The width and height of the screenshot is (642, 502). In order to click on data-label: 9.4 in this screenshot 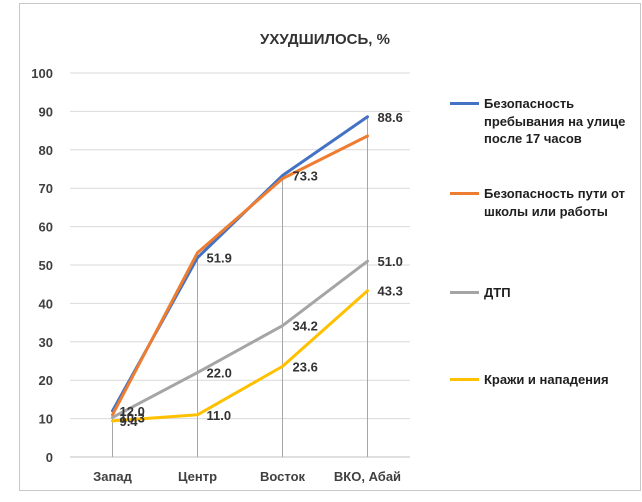, I will do `click(129, 421)`.